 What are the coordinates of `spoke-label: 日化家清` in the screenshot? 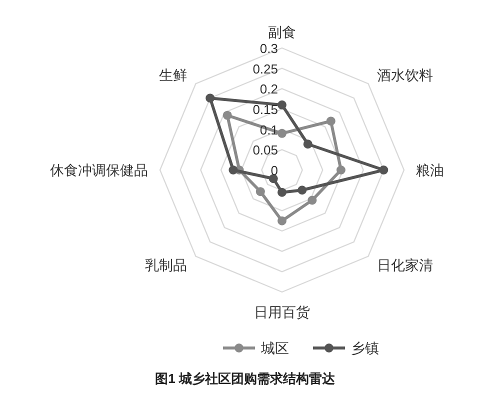 It's located at (404, 264).